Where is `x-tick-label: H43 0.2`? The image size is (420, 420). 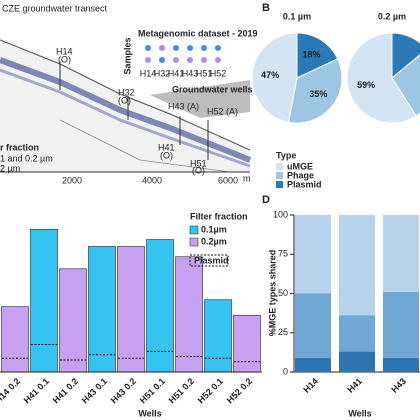
x-tick-label: H43 0.2 is located at coordinates (123, 390).